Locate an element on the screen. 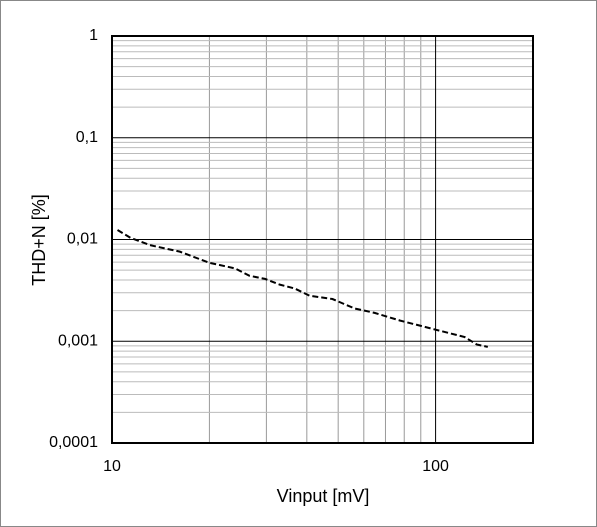 Image resolution: width=597 pixels, height=527 pixels. x-axis-label: Vinput [mV] is located at coordinates (323, 496).